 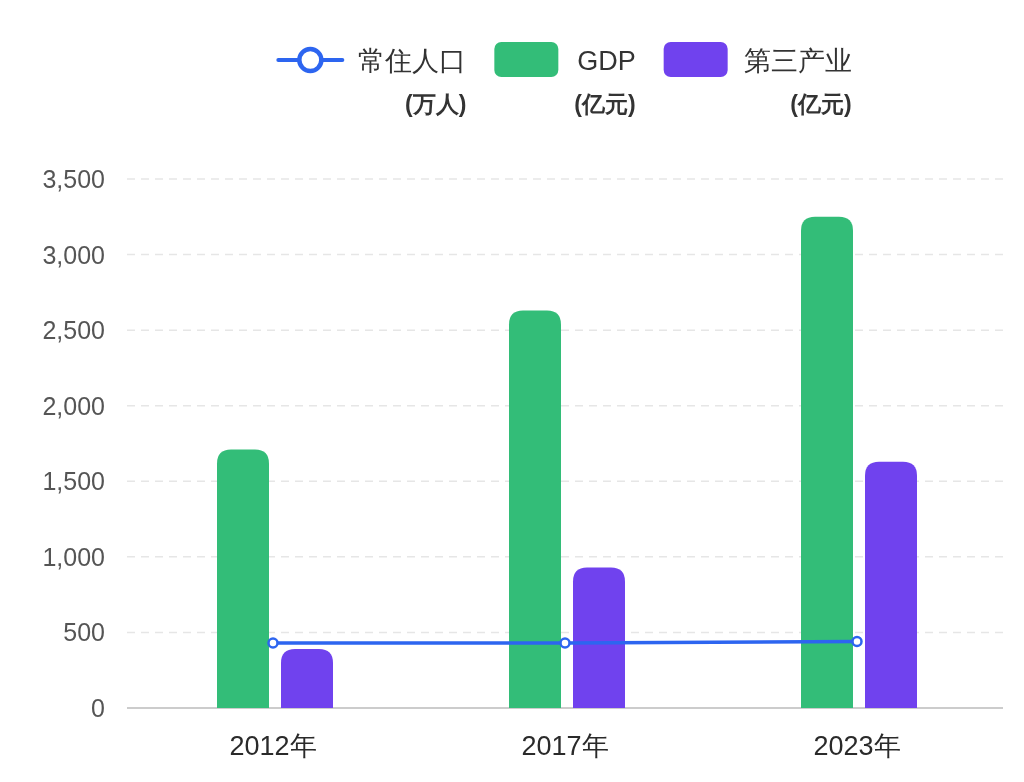 I want to click on x-tick-label: 2012年, so click(x=273, y=746).